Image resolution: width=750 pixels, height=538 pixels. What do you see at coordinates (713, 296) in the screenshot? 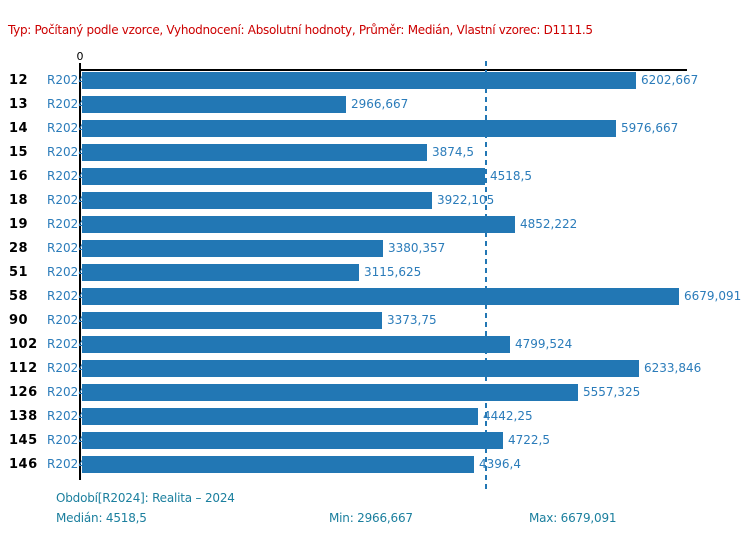
I see `bar-value-label: 6679,091` at bounding box center [713, 296].